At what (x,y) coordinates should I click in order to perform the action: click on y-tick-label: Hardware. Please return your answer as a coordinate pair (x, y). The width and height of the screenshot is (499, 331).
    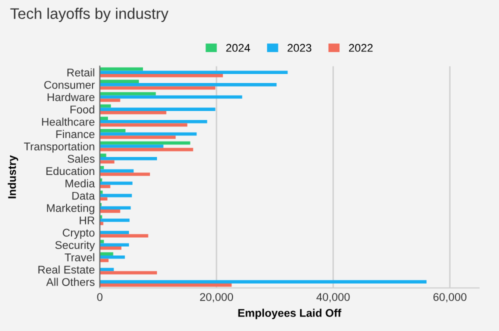
    Looking at the image, I should click on (71, 97).